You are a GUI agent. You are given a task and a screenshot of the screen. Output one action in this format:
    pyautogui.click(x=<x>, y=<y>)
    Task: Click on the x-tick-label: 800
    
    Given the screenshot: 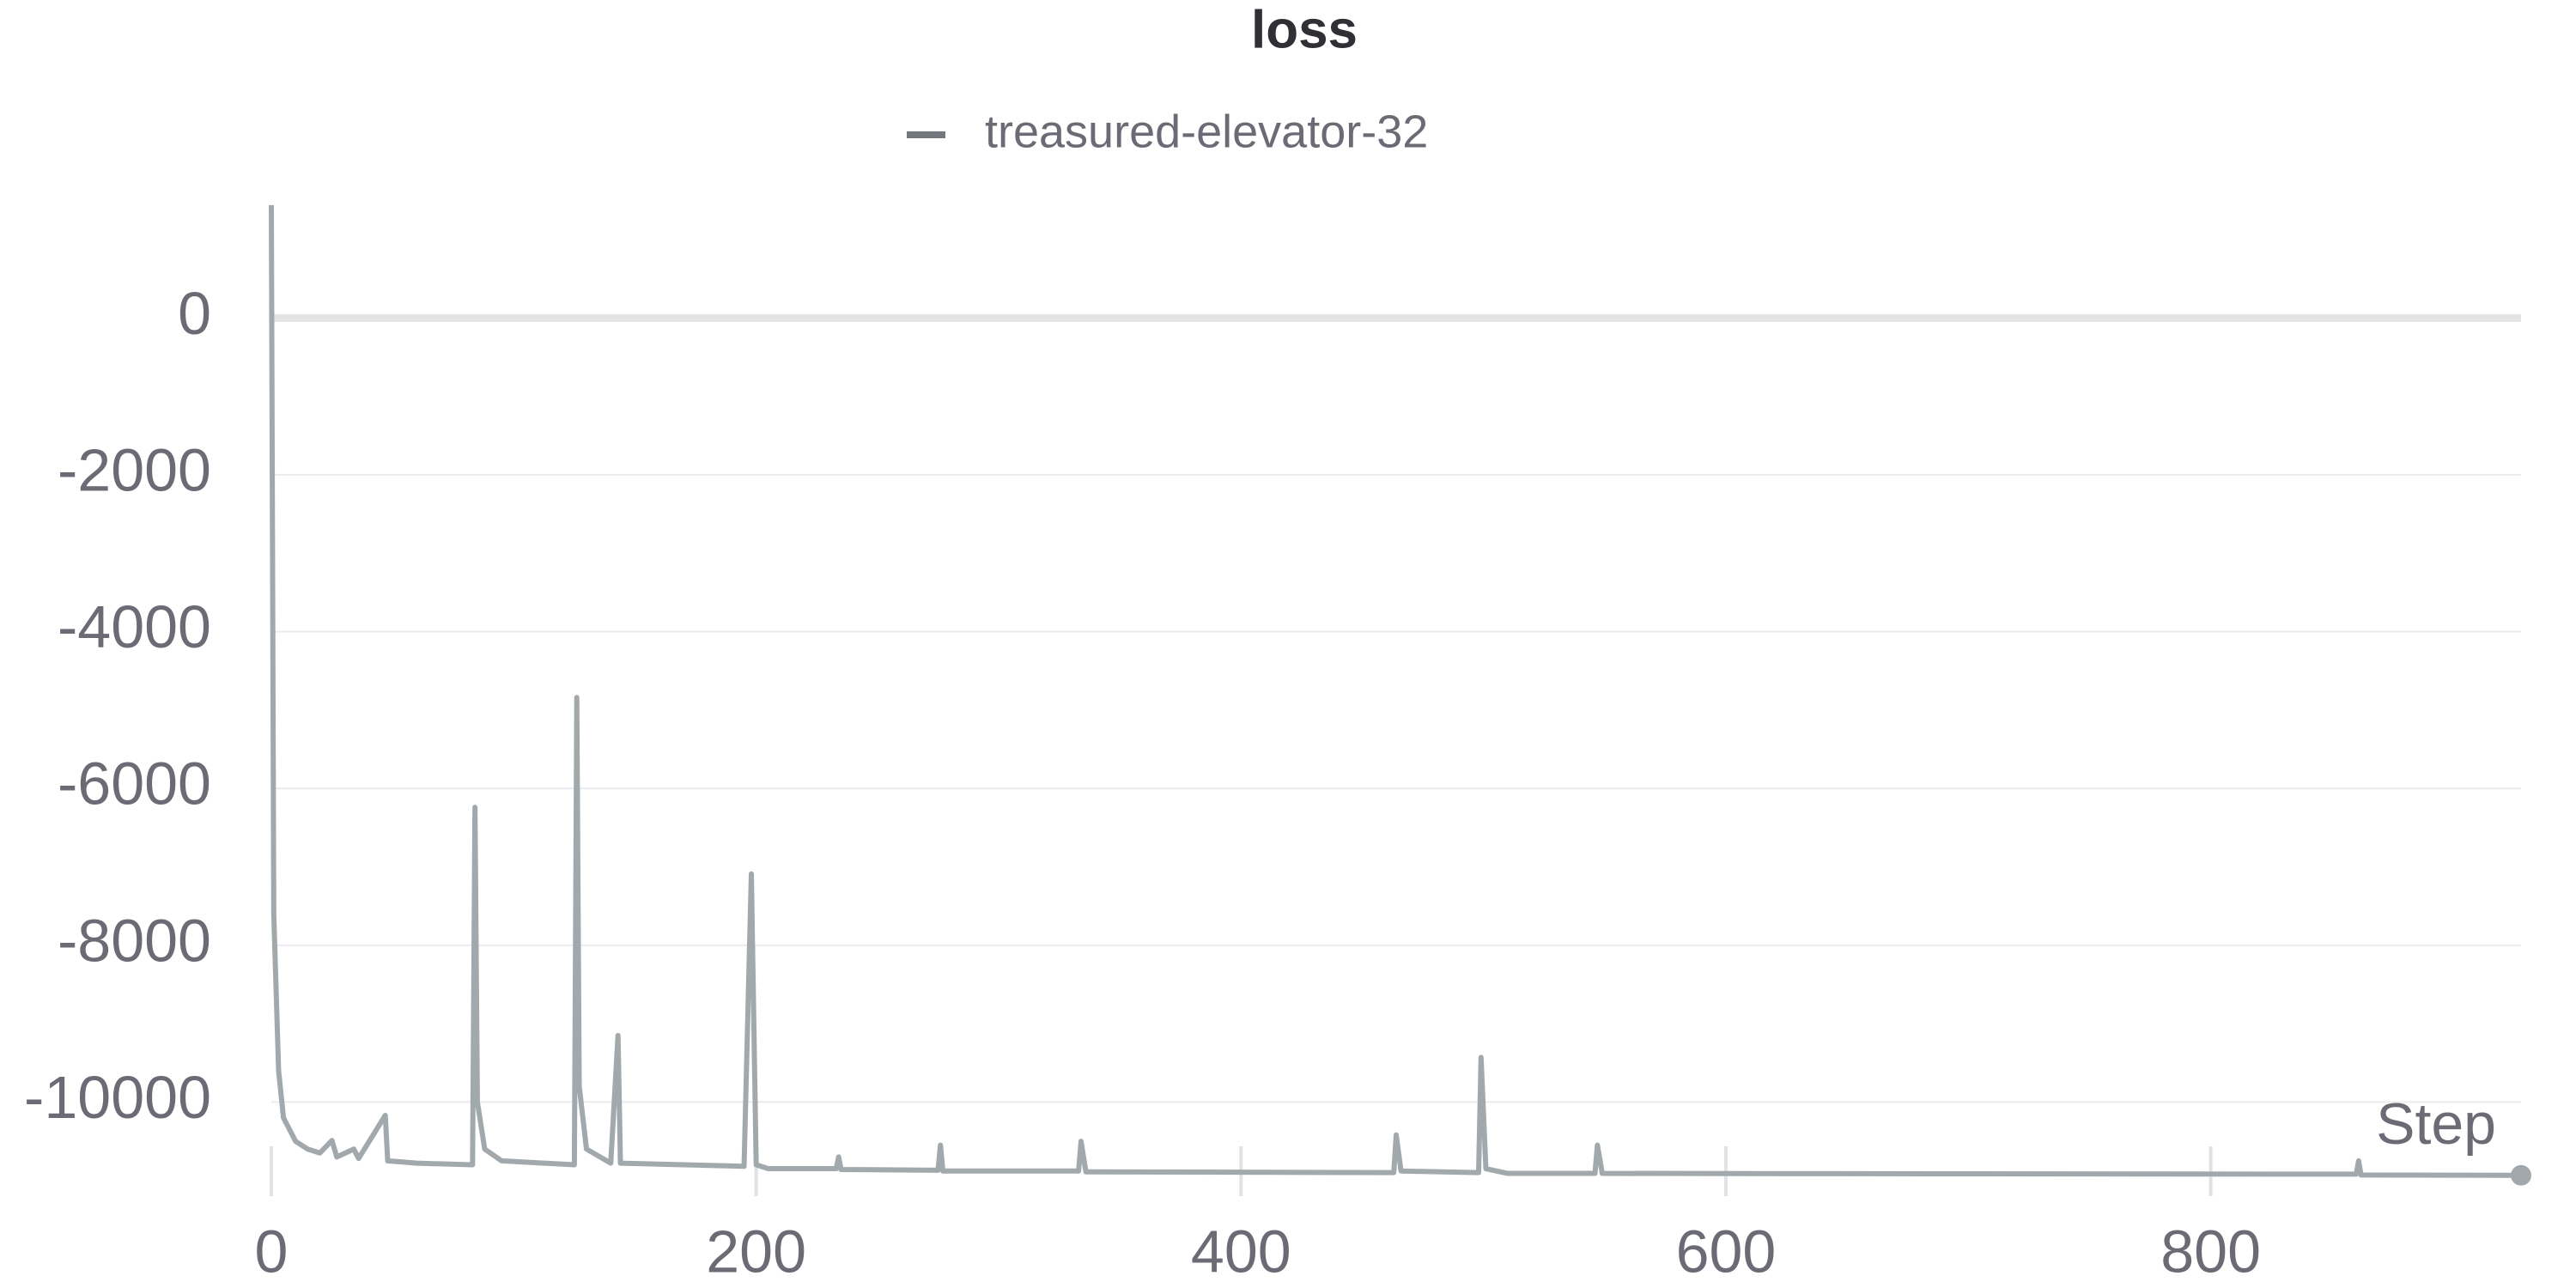 What is the action you would take?
    pyautogui.click(x=2210, y=1251)
    